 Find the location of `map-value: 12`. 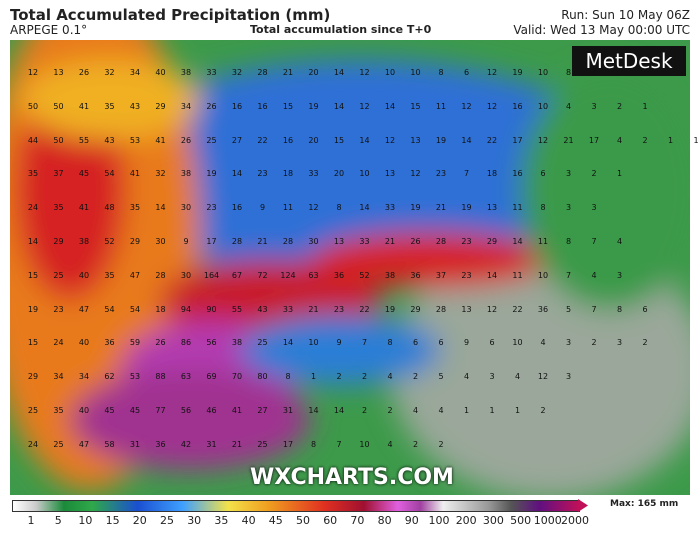

map-value: 12 is located at coordinates (33, 72).